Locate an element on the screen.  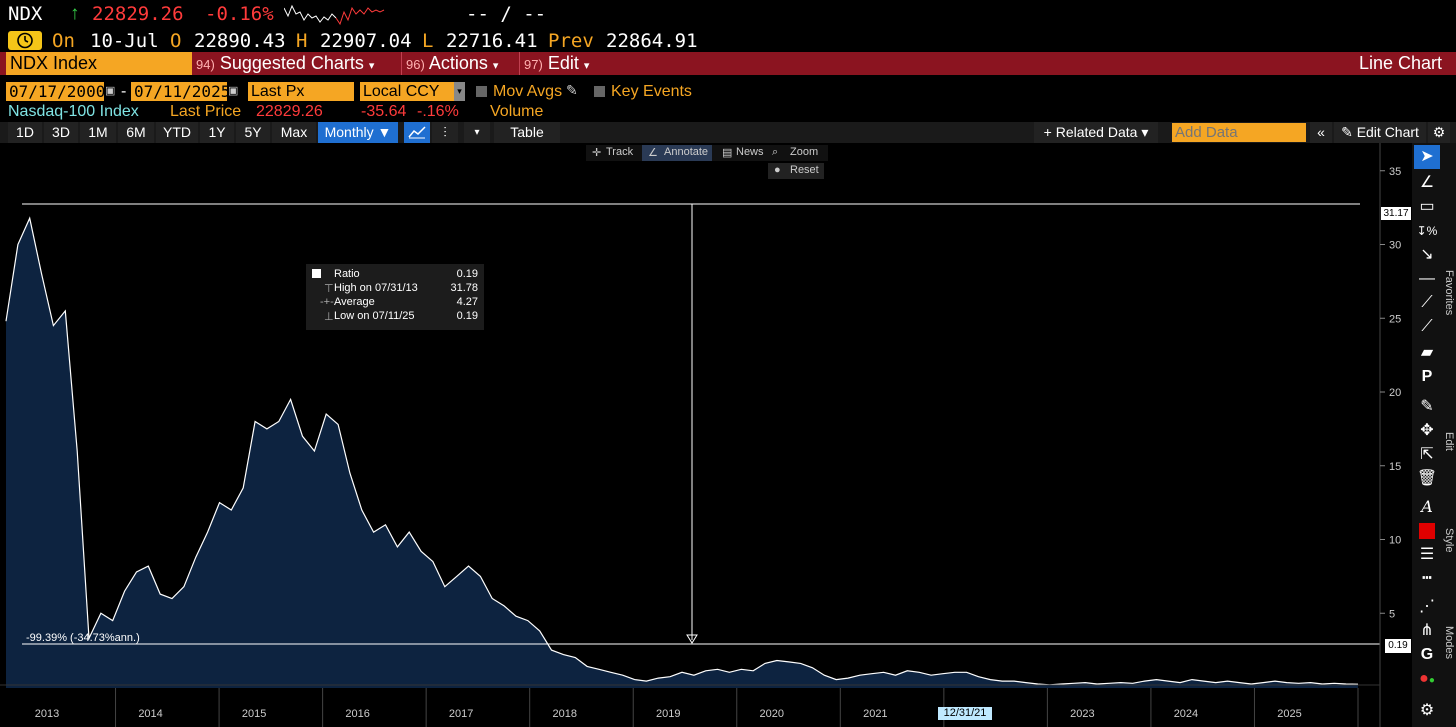
annotate-button: Annotate is located at coordinates (686, 152).